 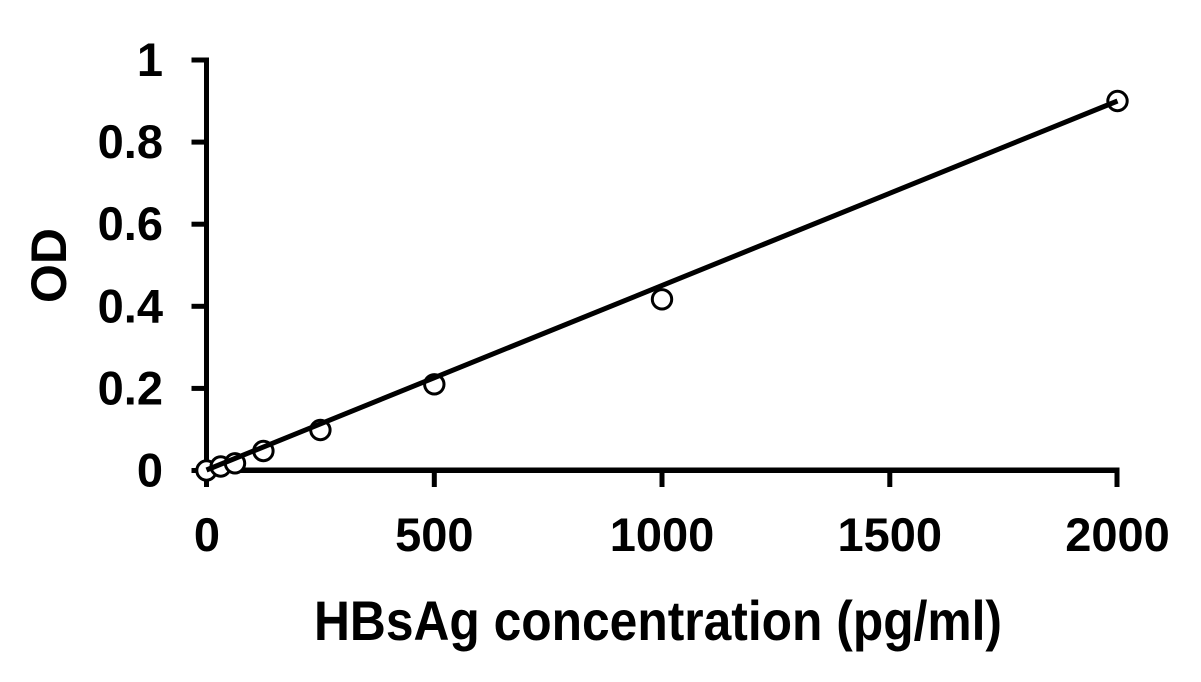 I want to click on svg-text: 500, so click(x=434, y=534).